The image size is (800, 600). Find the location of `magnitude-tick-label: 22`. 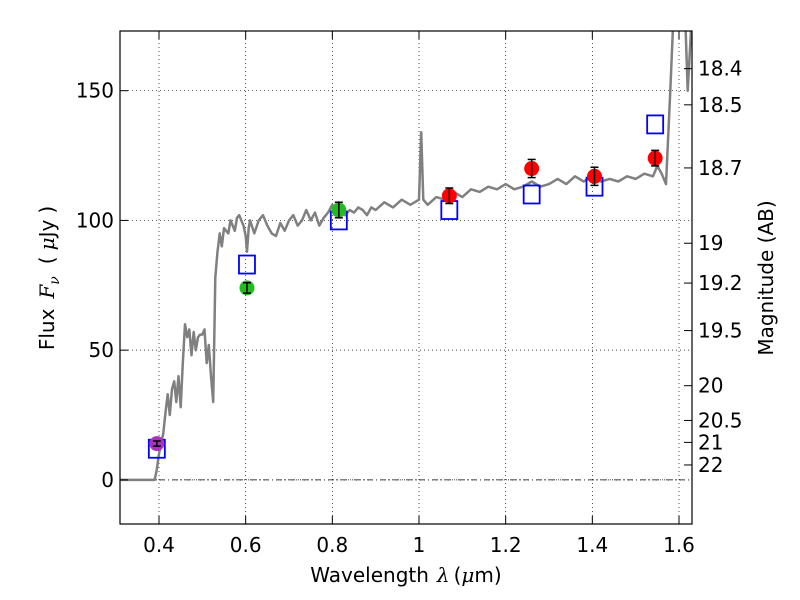

magnitude-tick-label: 22 is located at coordinates (710, 465).